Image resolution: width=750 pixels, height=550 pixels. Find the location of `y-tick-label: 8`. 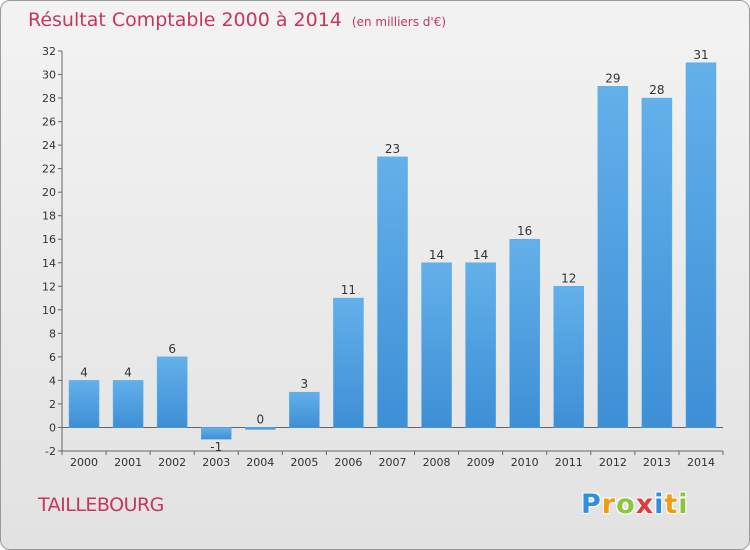

y-tick-label: 8 is located at coordinates (52, 333).